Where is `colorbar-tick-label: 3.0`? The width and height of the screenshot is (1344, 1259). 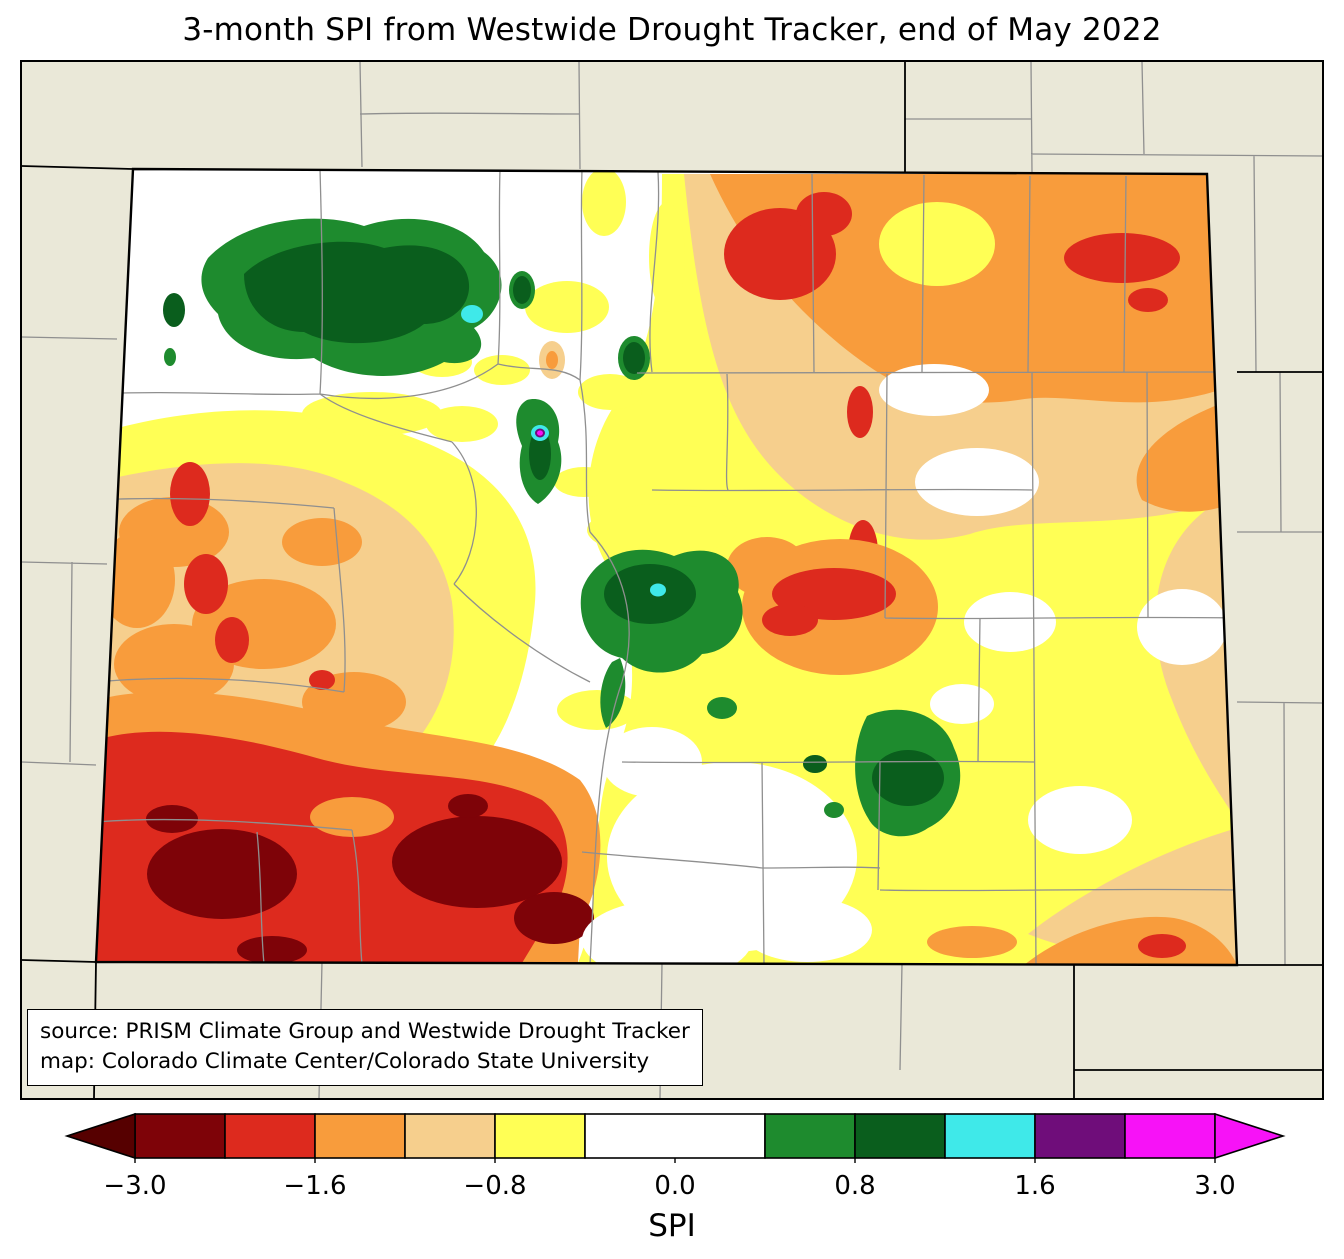
colorbar-tick-label: 3.0 is located at coordinates (1214, 1186).